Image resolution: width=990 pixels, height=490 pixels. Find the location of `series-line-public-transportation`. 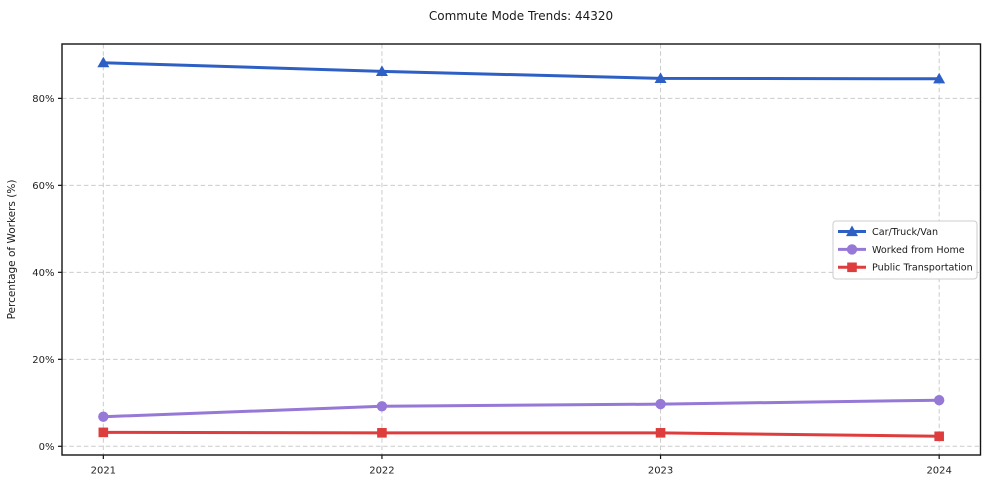

series-line-public-transportation is located at coordinates (521, 434).